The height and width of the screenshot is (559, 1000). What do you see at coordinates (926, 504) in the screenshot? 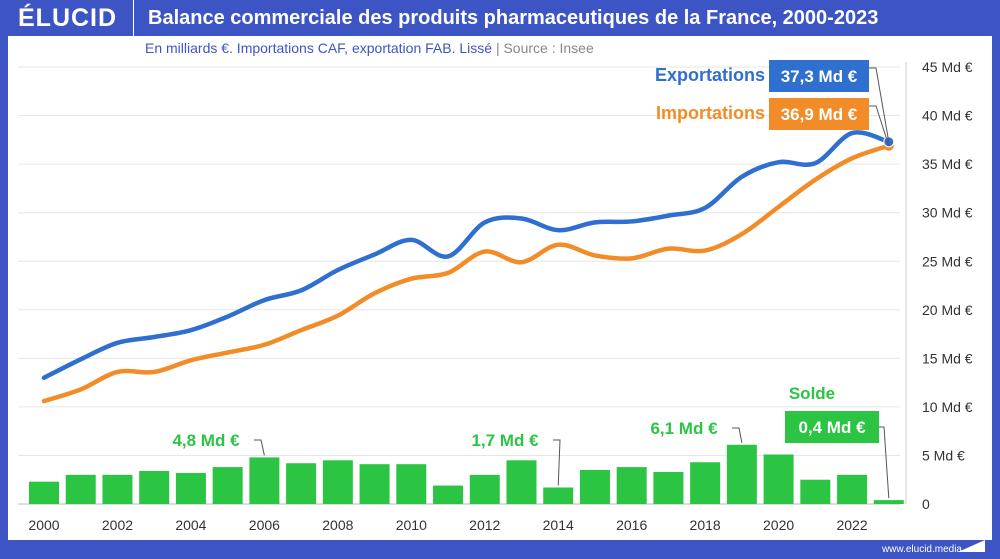
I see `y-tick-label: 0` at bounding box center [926, 504].